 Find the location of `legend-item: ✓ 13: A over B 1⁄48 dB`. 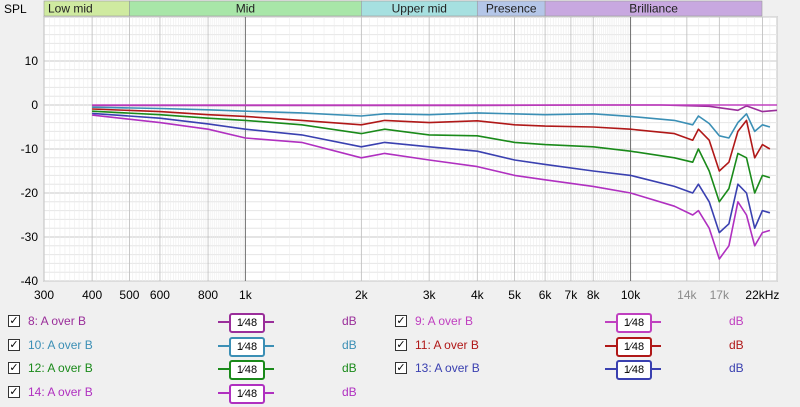

legend-item: ✓ 13: A over B 1⁄48 dB is located at coordinates (585, 370).